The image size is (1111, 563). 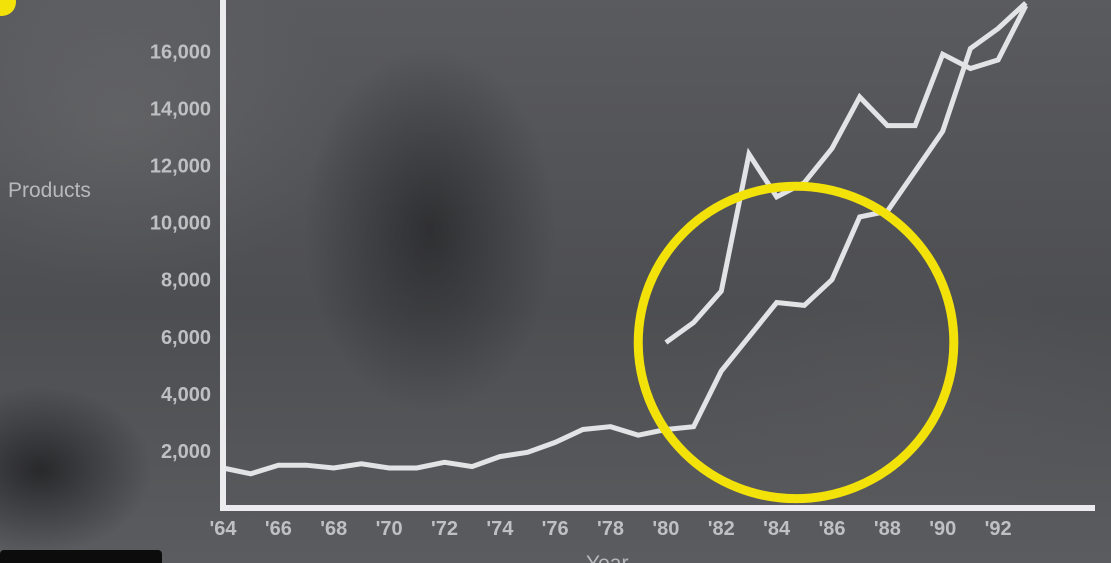 What do you see at coordinates (186, 452) in the screenshot?
I see `y-tick-label: 2,000` at bounding box center [186, 452].